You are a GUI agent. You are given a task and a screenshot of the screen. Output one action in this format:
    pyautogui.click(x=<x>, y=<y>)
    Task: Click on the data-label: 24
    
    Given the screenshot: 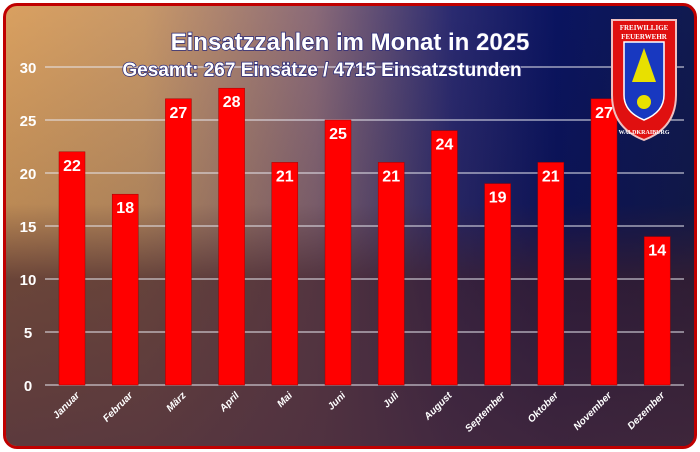 What is the action you would take?
    pyautogui.click(x=445, y=145)
    